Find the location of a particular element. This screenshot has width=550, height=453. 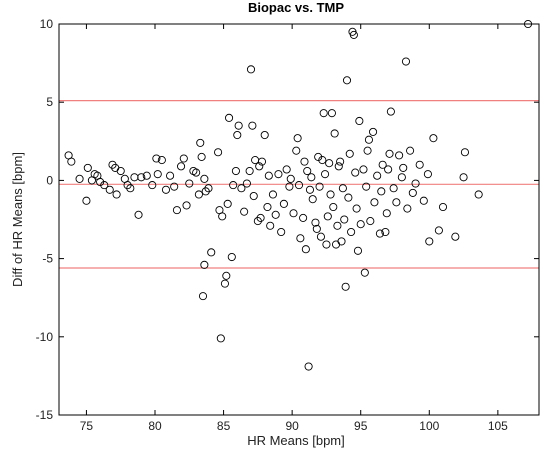

y-tick-label: 10 is located at coordinates (47, 24).